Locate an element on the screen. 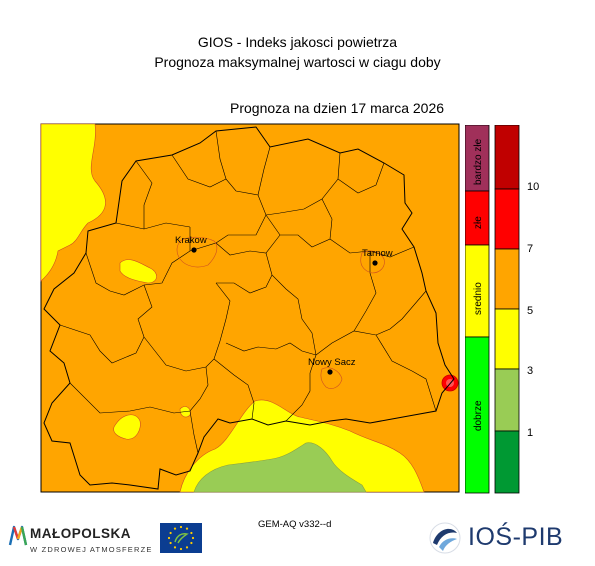  nowy-sacz-outline is located at coordinates (331, 378).